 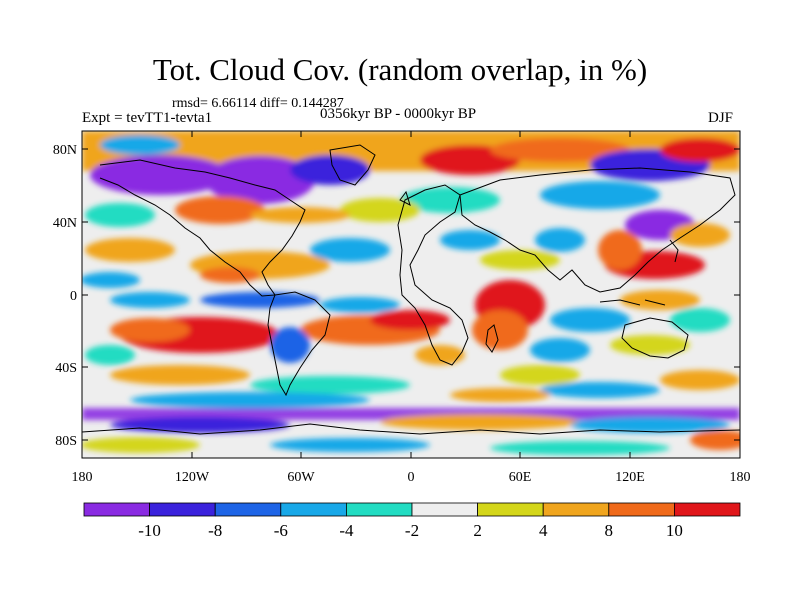 What do you see at coordinates (192, 477) in the screenshot?
I see `lon-label-120w: 120W` at bounding box center [192, 477].